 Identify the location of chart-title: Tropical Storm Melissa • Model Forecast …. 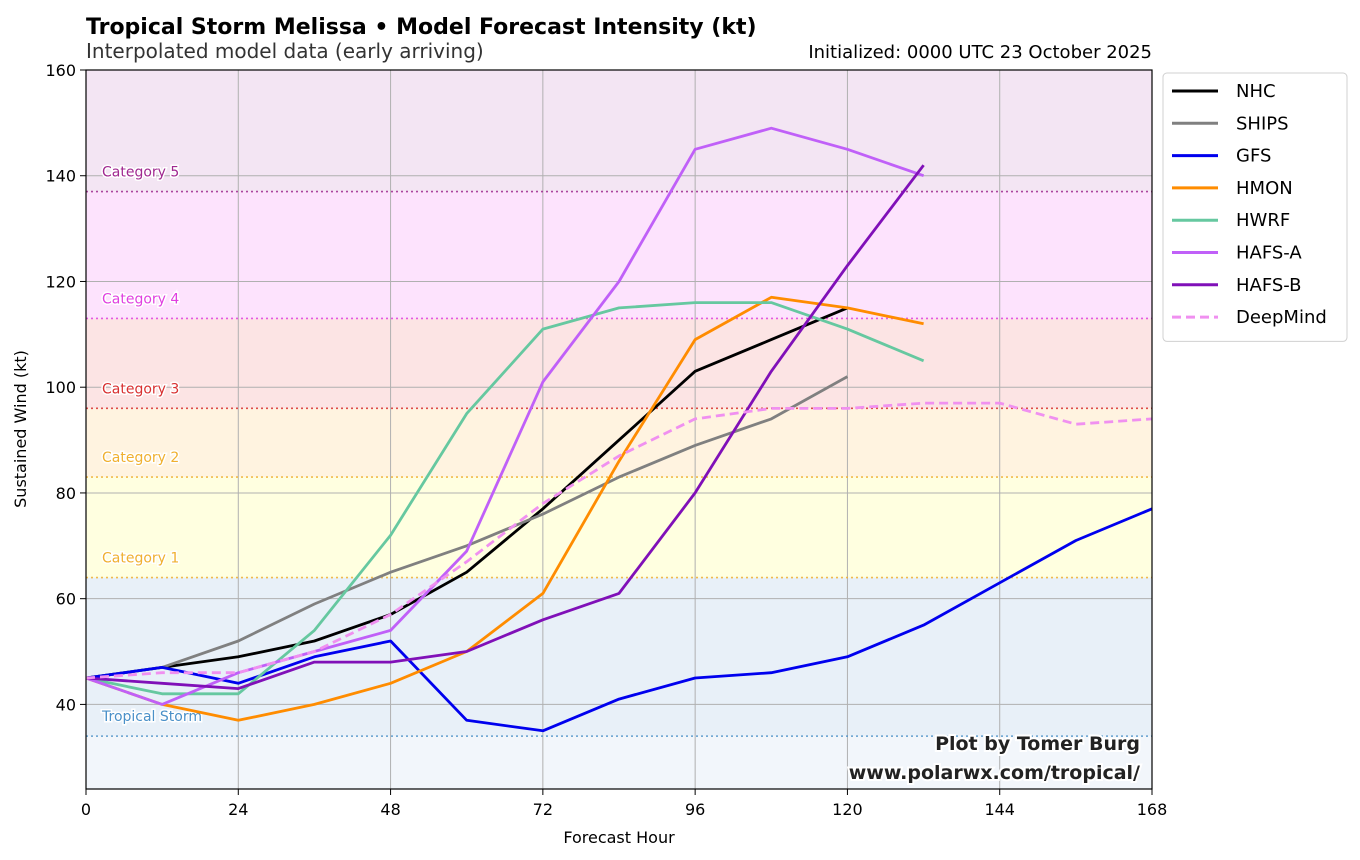
(421, 27).